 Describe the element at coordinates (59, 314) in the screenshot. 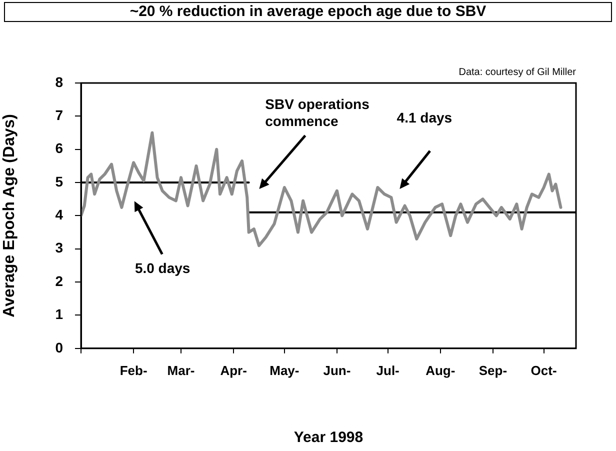

I see `y-tick-label: 1` at that location.